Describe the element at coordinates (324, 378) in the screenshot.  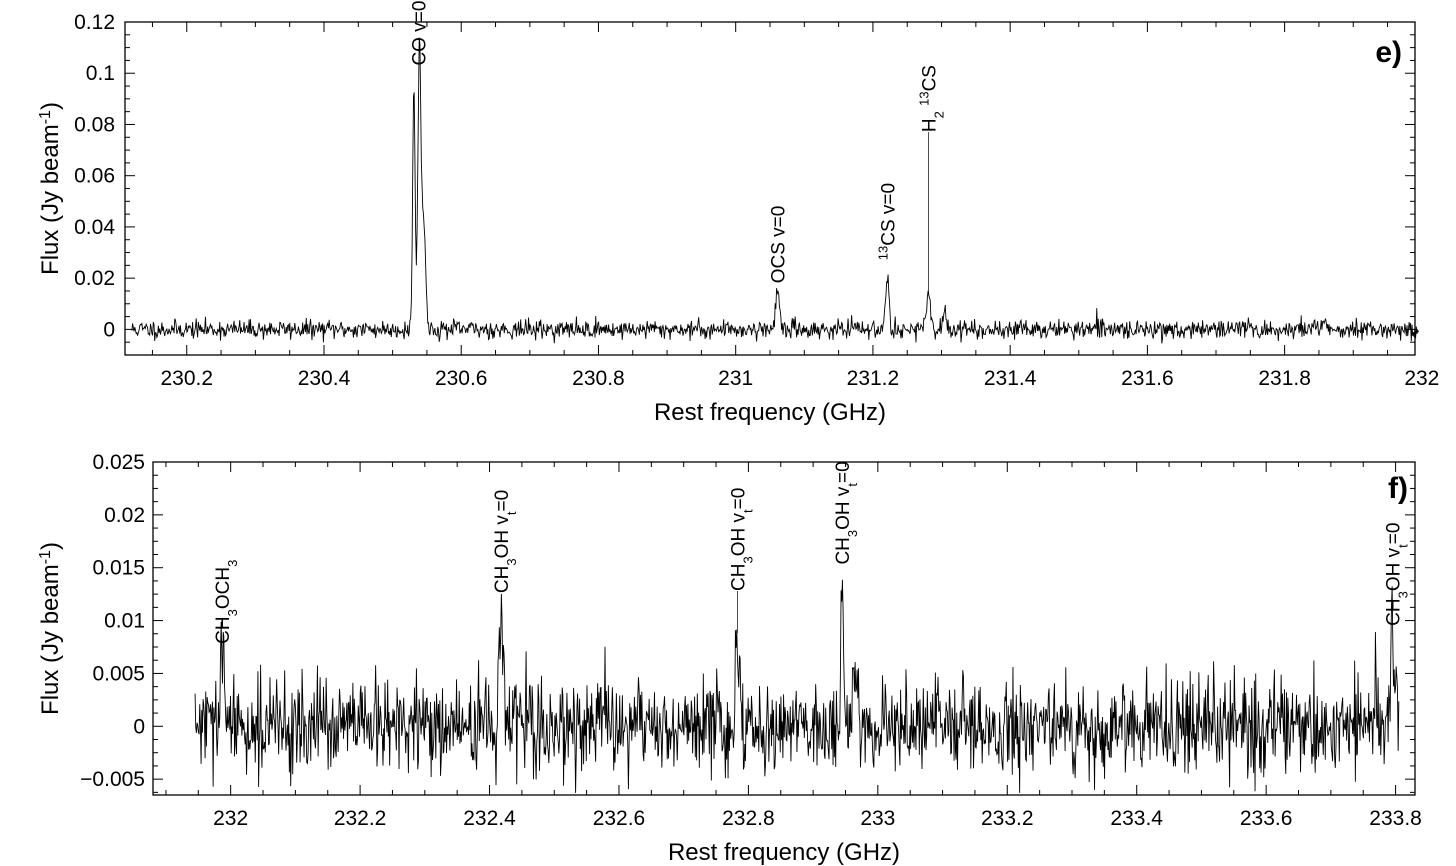
I see `x-tick-label: 230.4` at that location.